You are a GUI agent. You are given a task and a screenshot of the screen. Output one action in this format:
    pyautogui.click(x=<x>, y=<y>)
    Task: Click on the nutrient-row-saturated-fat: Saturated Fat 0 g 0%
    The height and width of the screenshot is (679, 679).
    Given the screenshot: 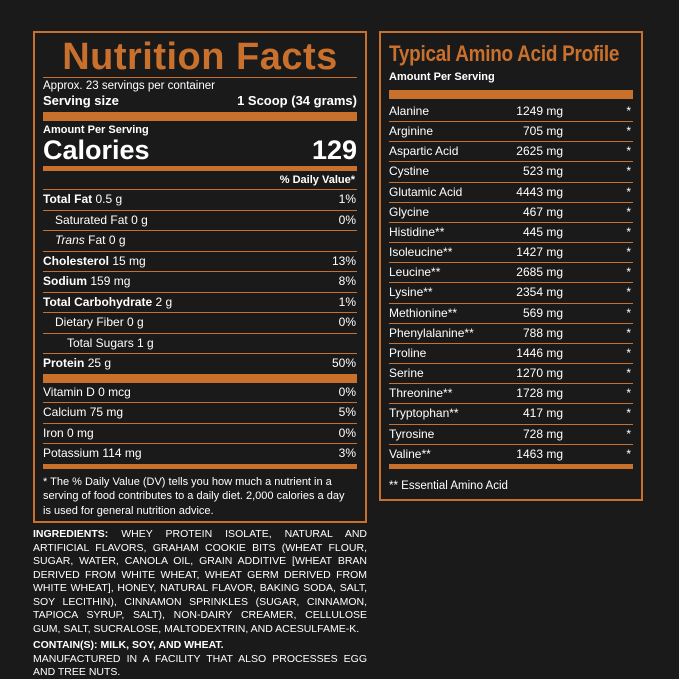 What is the action you would take?
    pyautogui.click(x=200, y=220)
    